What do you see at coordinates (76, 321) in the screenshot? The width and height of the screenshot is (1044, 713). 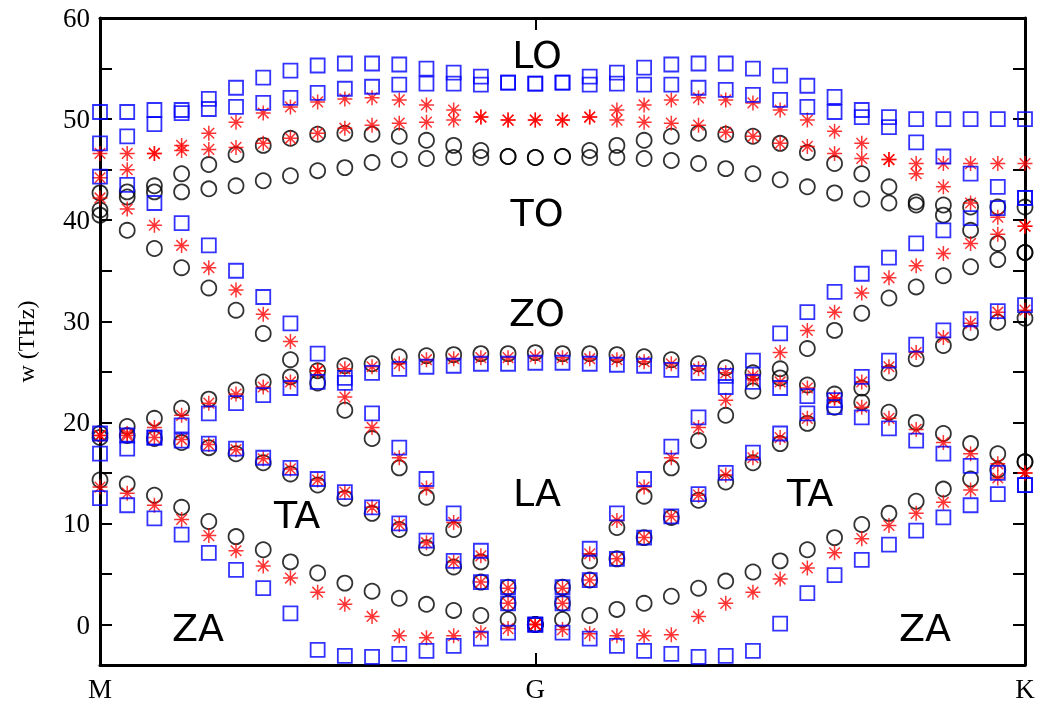 I see `y-tick-label: 30` at bounding box center [76, 321].